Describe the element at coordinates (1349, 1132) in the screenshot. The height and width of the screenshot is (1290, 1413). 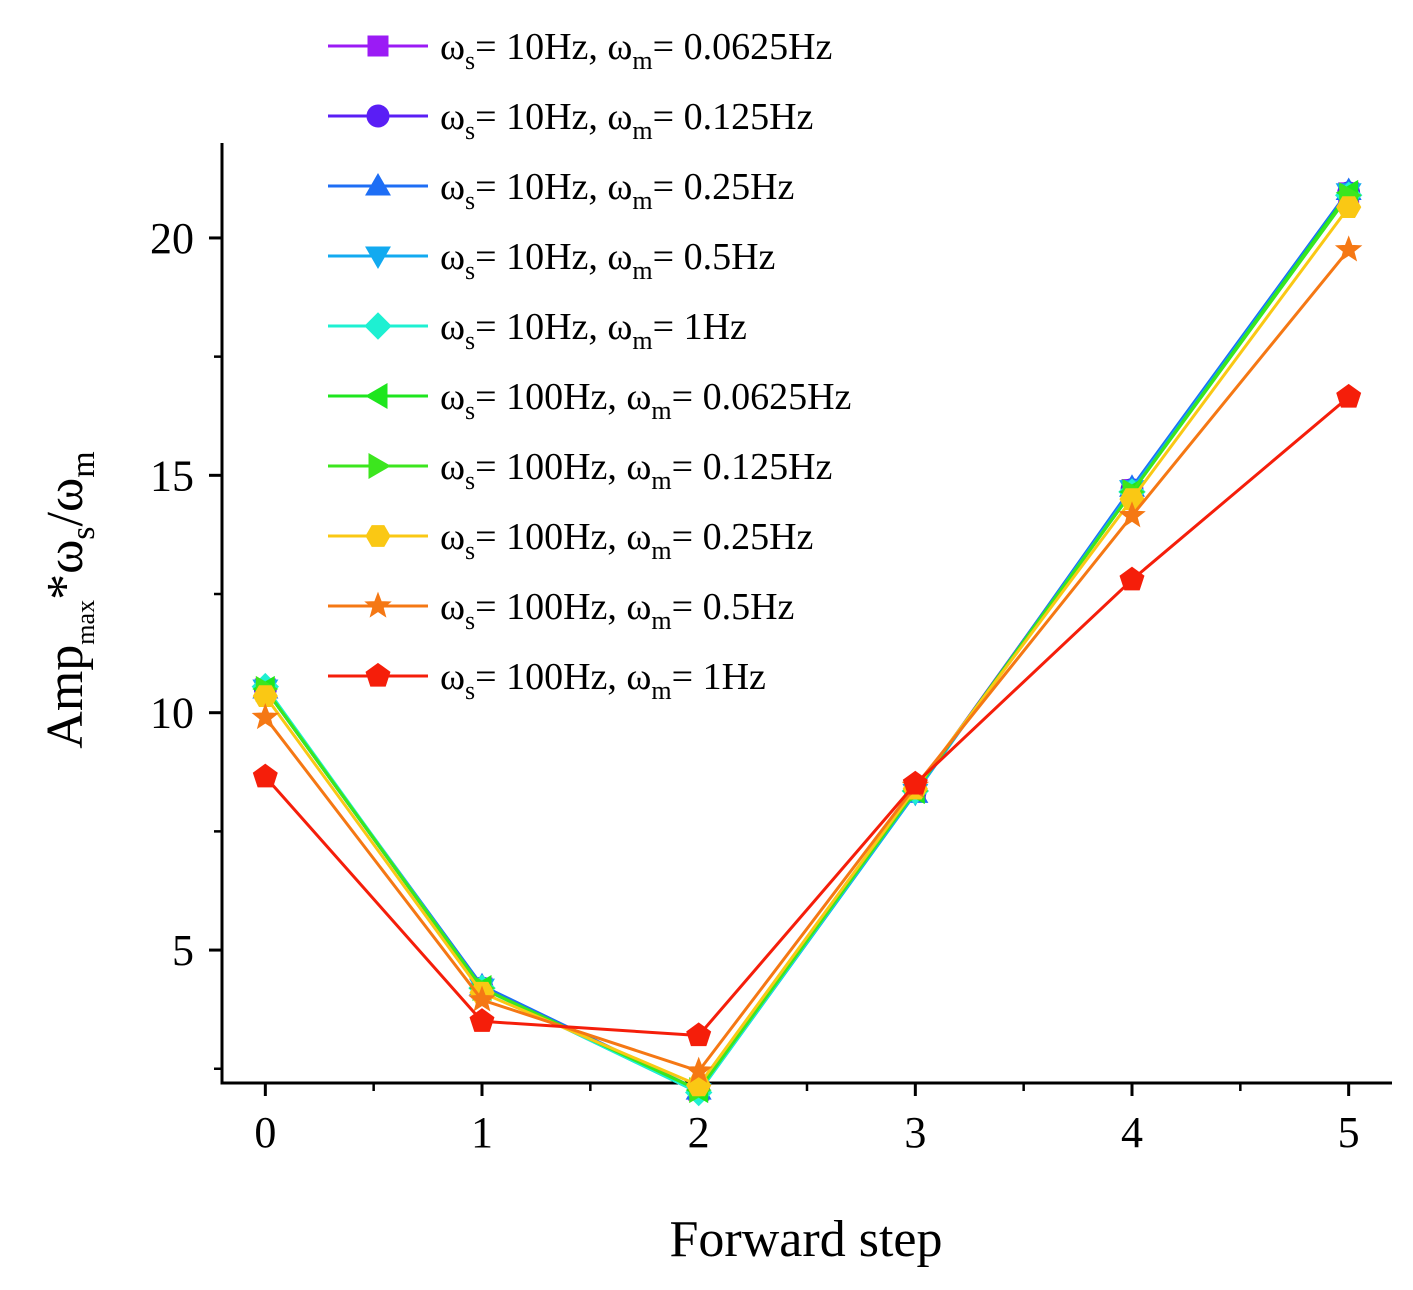
I see `x-tick-label: 5` at that location.